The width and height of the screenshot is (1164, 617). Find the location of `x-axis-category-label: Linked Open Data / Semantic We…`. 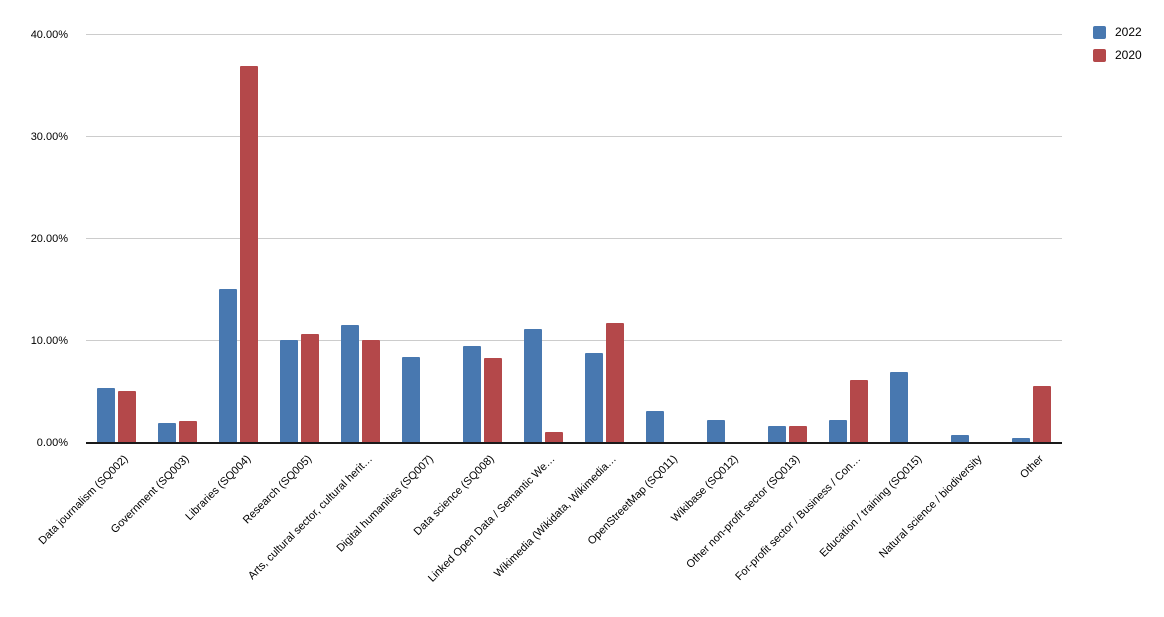

x-axis-category-label: Linked Open Data / Semantic We… is located at coordinates (492, 519).